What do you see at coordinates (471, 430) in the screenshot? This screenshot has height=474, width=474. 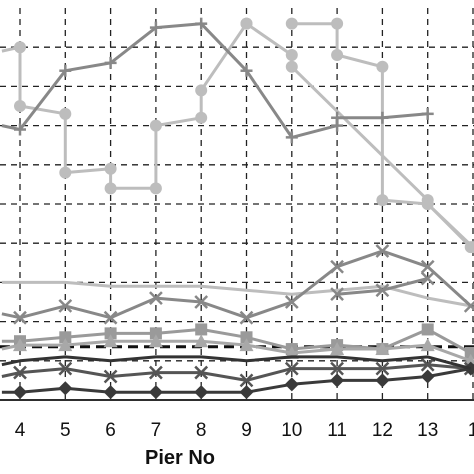 I see `x-tick-label: 1` at bounding box center [471, 430].